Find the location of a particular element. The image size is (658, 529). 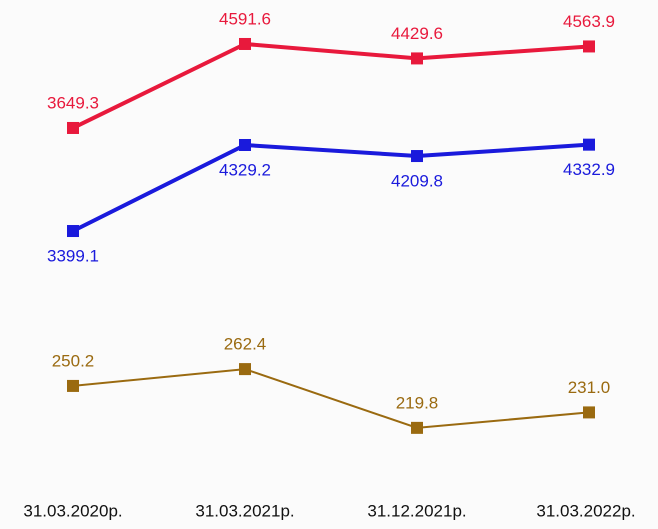

data-label: 3399.1 is located at coordinates (73, 256).